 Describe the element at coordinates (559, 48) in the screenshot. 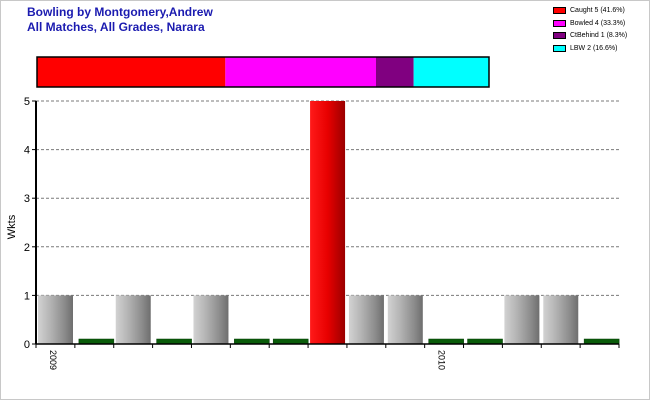

I see `legend-swatch-lbw` at that location.